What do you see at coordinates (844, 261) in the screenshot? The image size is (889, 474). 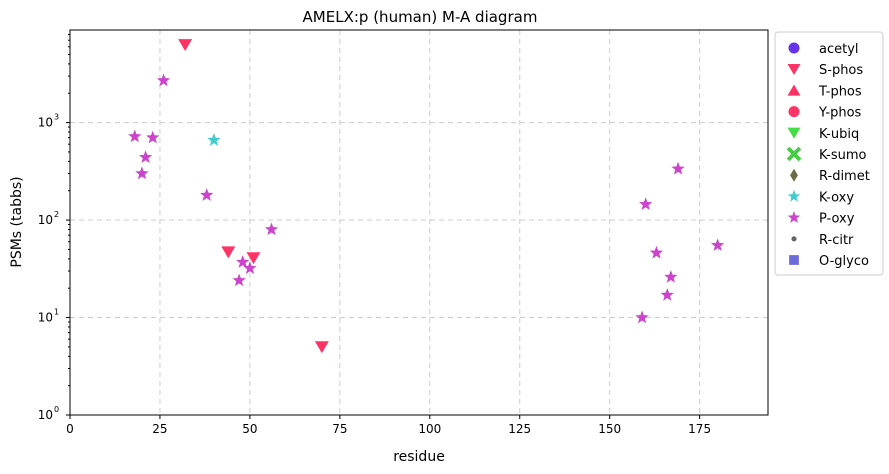 I see `legend-label: O-glyco` at bounding box center [844, 261].